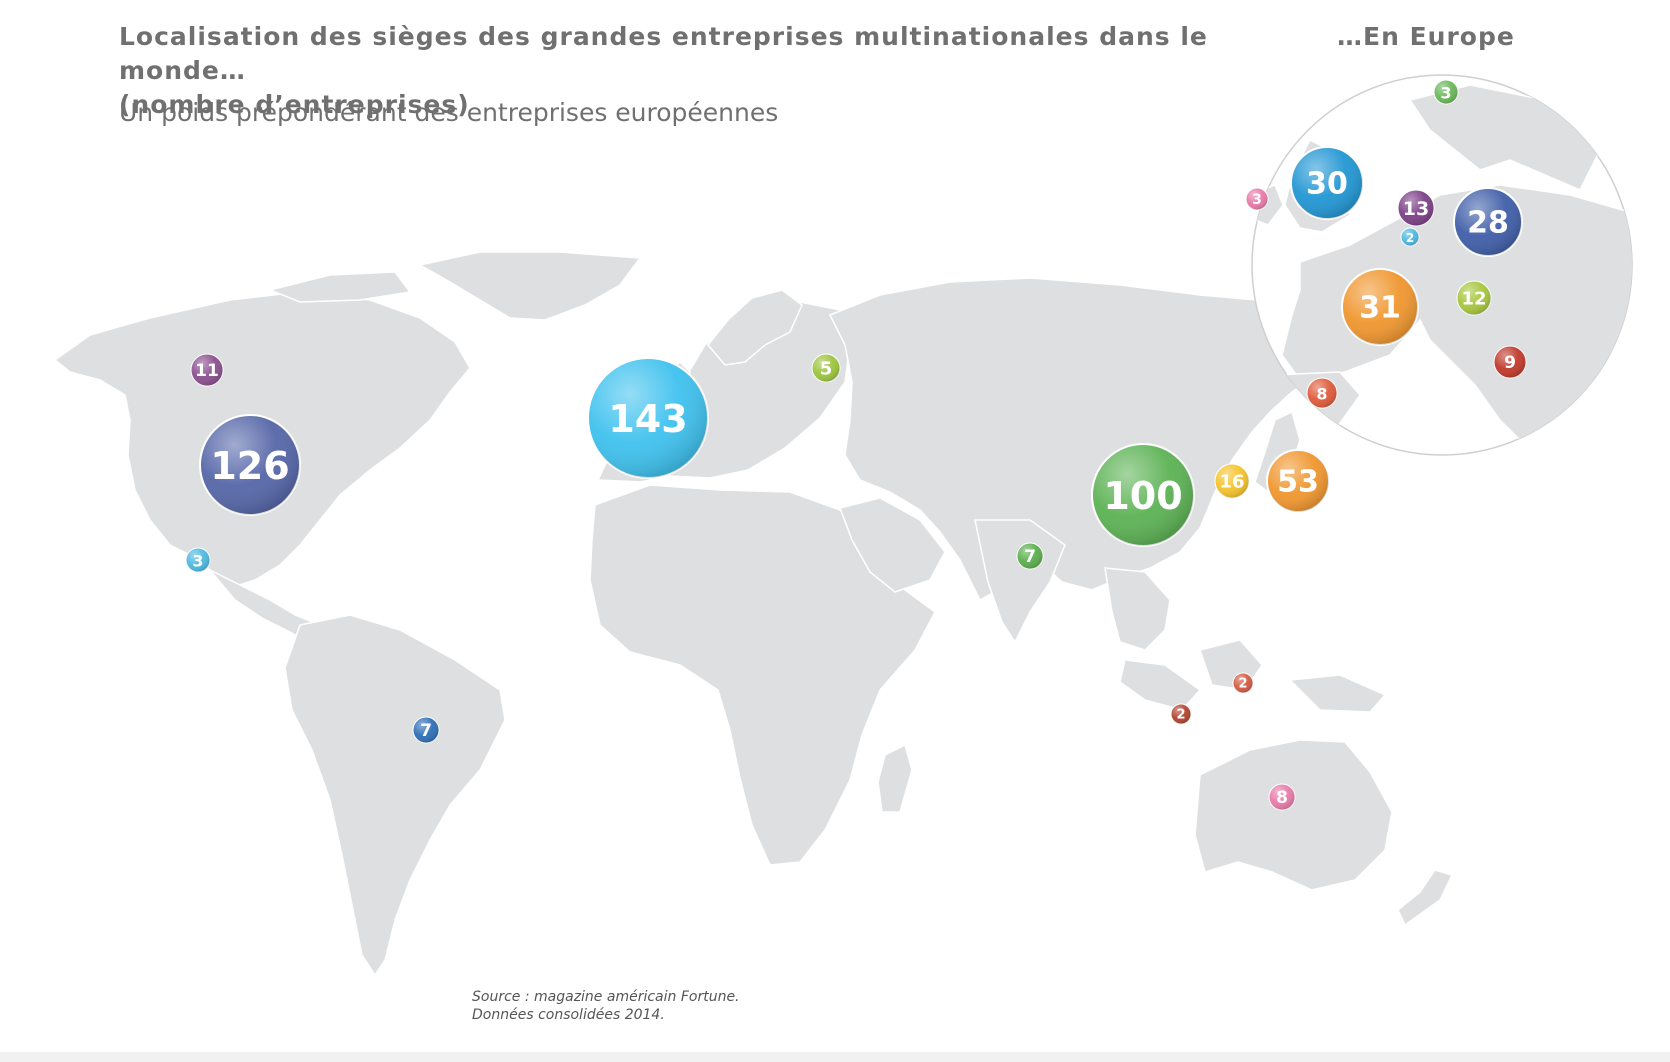  I want to click on europe-inset, so click(1442, 265).